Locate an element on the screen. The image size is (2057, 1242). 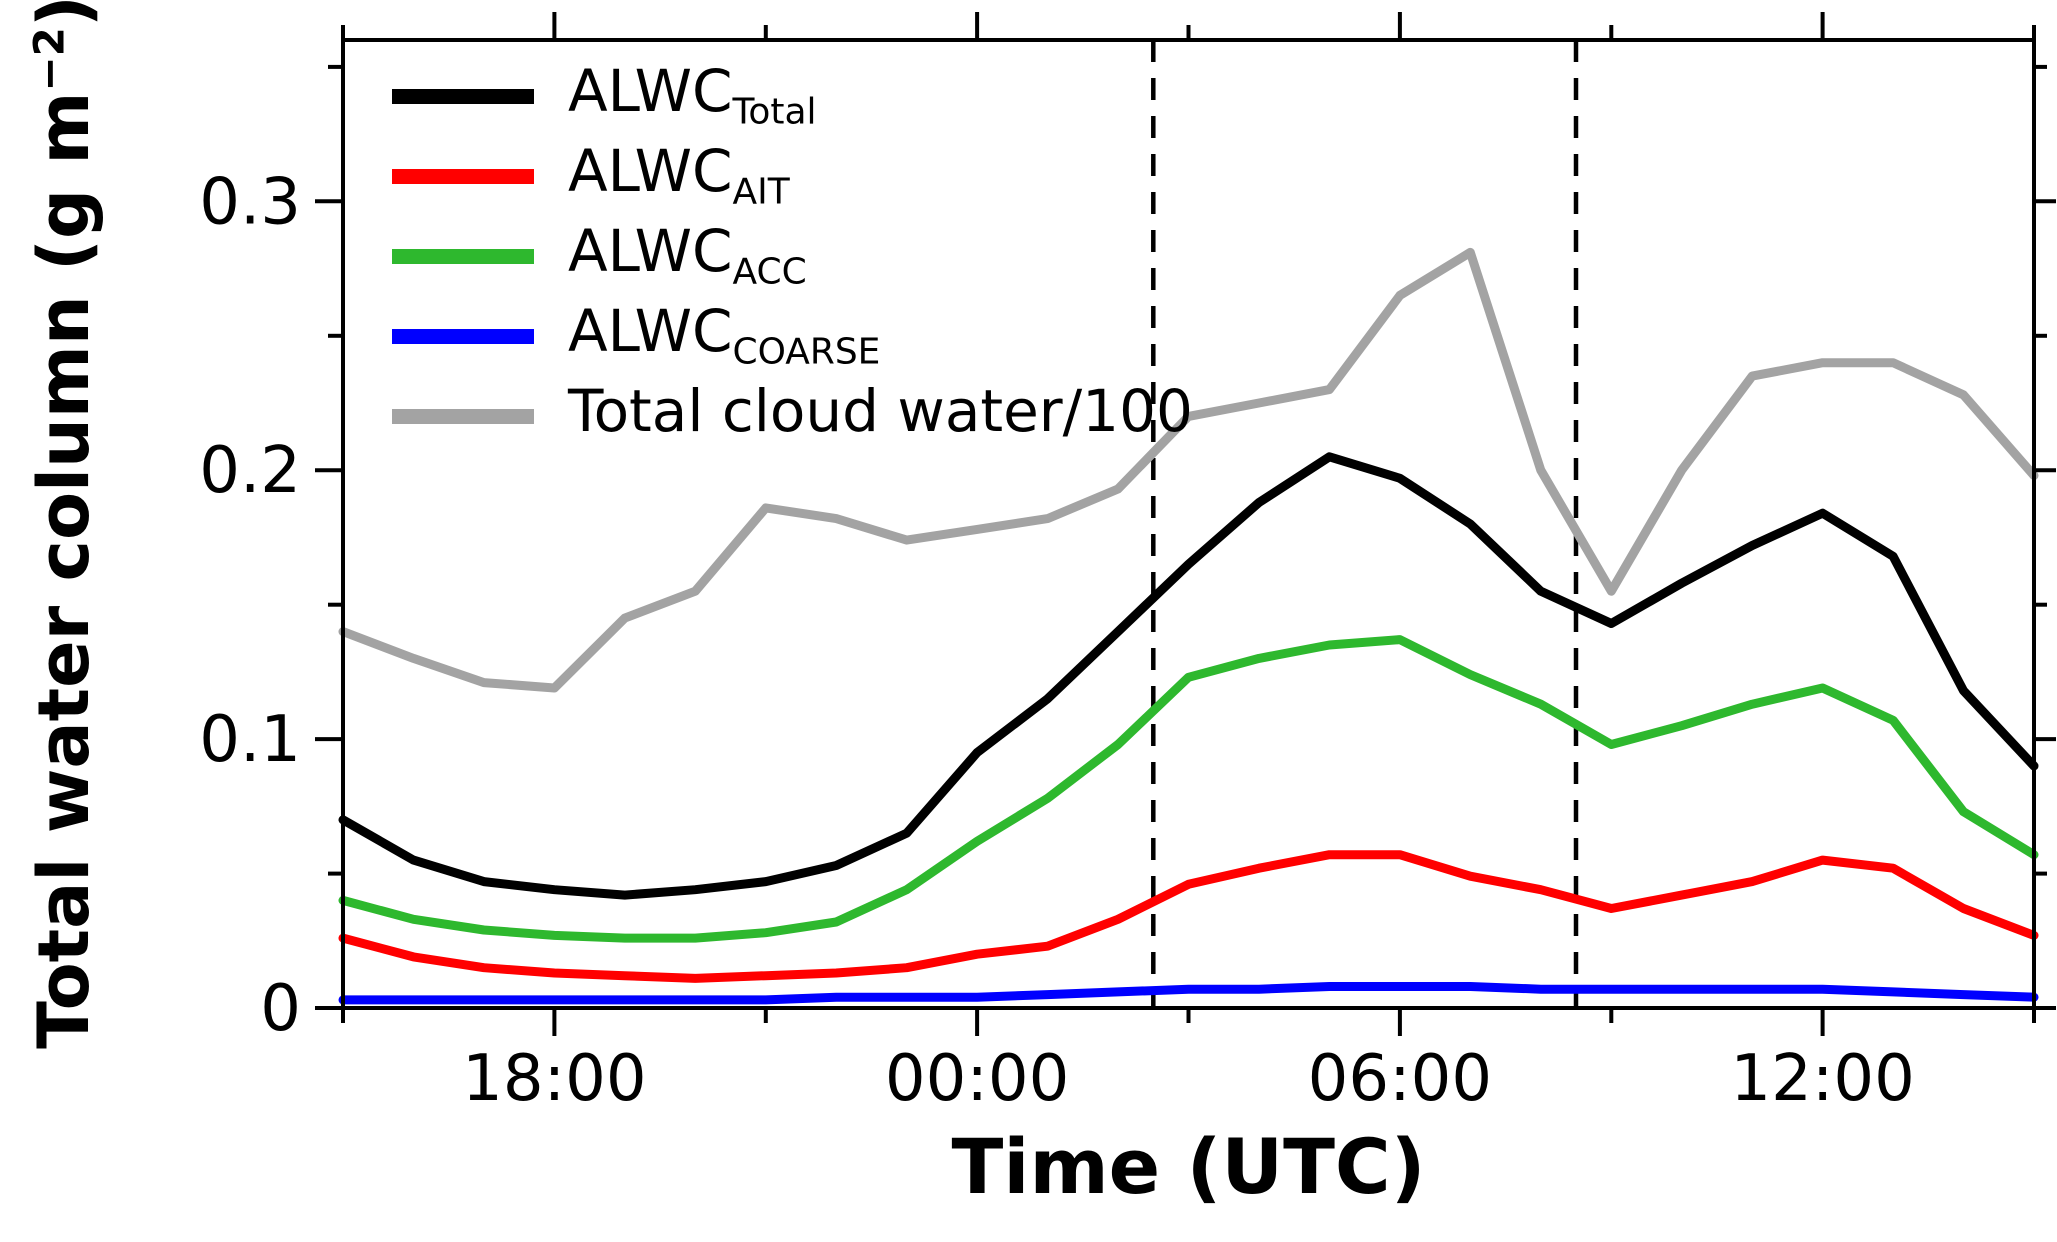
x-tick-label: 12:00 is located at coordinates (1822, 1079).